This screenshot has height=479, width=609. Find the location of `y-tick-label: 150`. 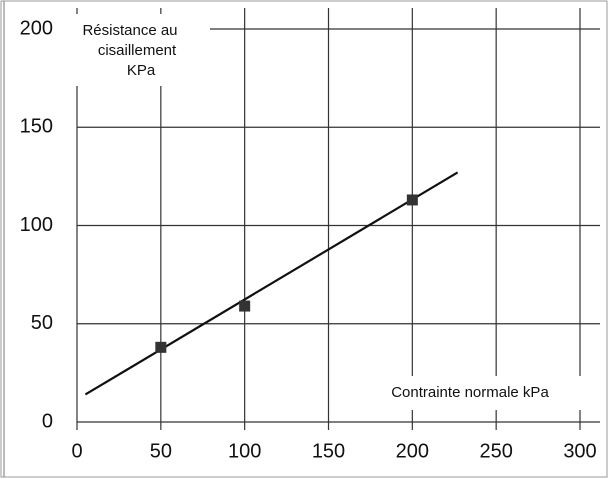

y-tick-label: 150 is located at coordinates (36, 127).